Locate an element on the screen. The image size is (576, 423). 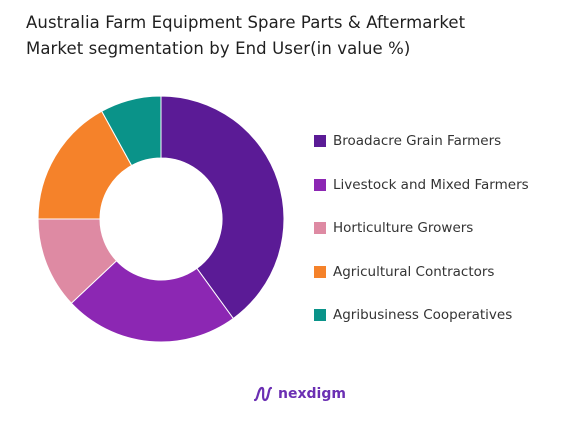
legend-label: Agribusiness Cooperatives is located at coordinates (423, 315).